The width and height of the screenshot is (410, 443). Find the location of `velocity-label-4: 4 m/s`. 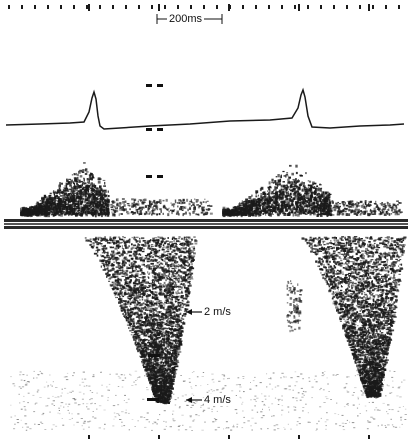

velocity-label-4: 4 m/s is located at coordinates (217, 400).